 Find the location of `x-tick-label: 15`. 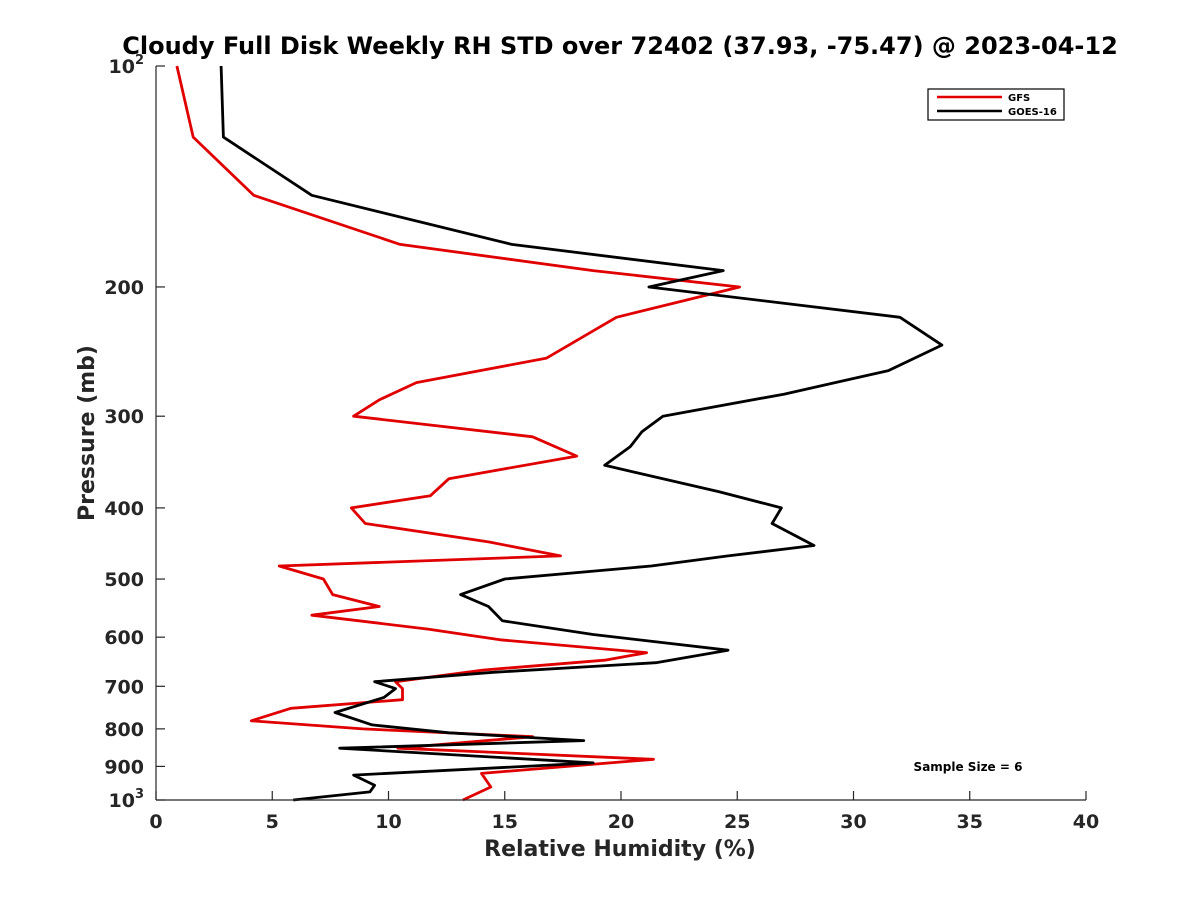

x-tick-label: 15 is located at coordinates (505, 822).